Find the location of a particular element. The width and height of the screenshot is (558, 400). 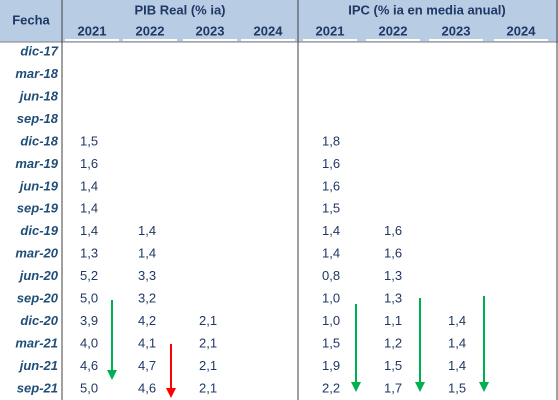

date-label: jun-21 is located at coordinates (38, 365).